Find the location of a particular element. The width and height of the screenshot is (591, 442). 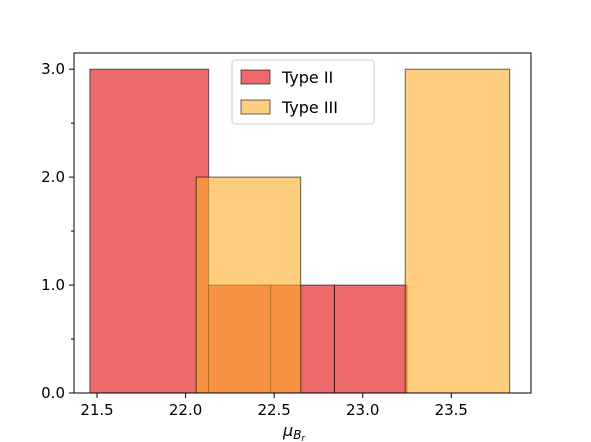

legend-swatch-type-iii is located at coordinates (255, 107).